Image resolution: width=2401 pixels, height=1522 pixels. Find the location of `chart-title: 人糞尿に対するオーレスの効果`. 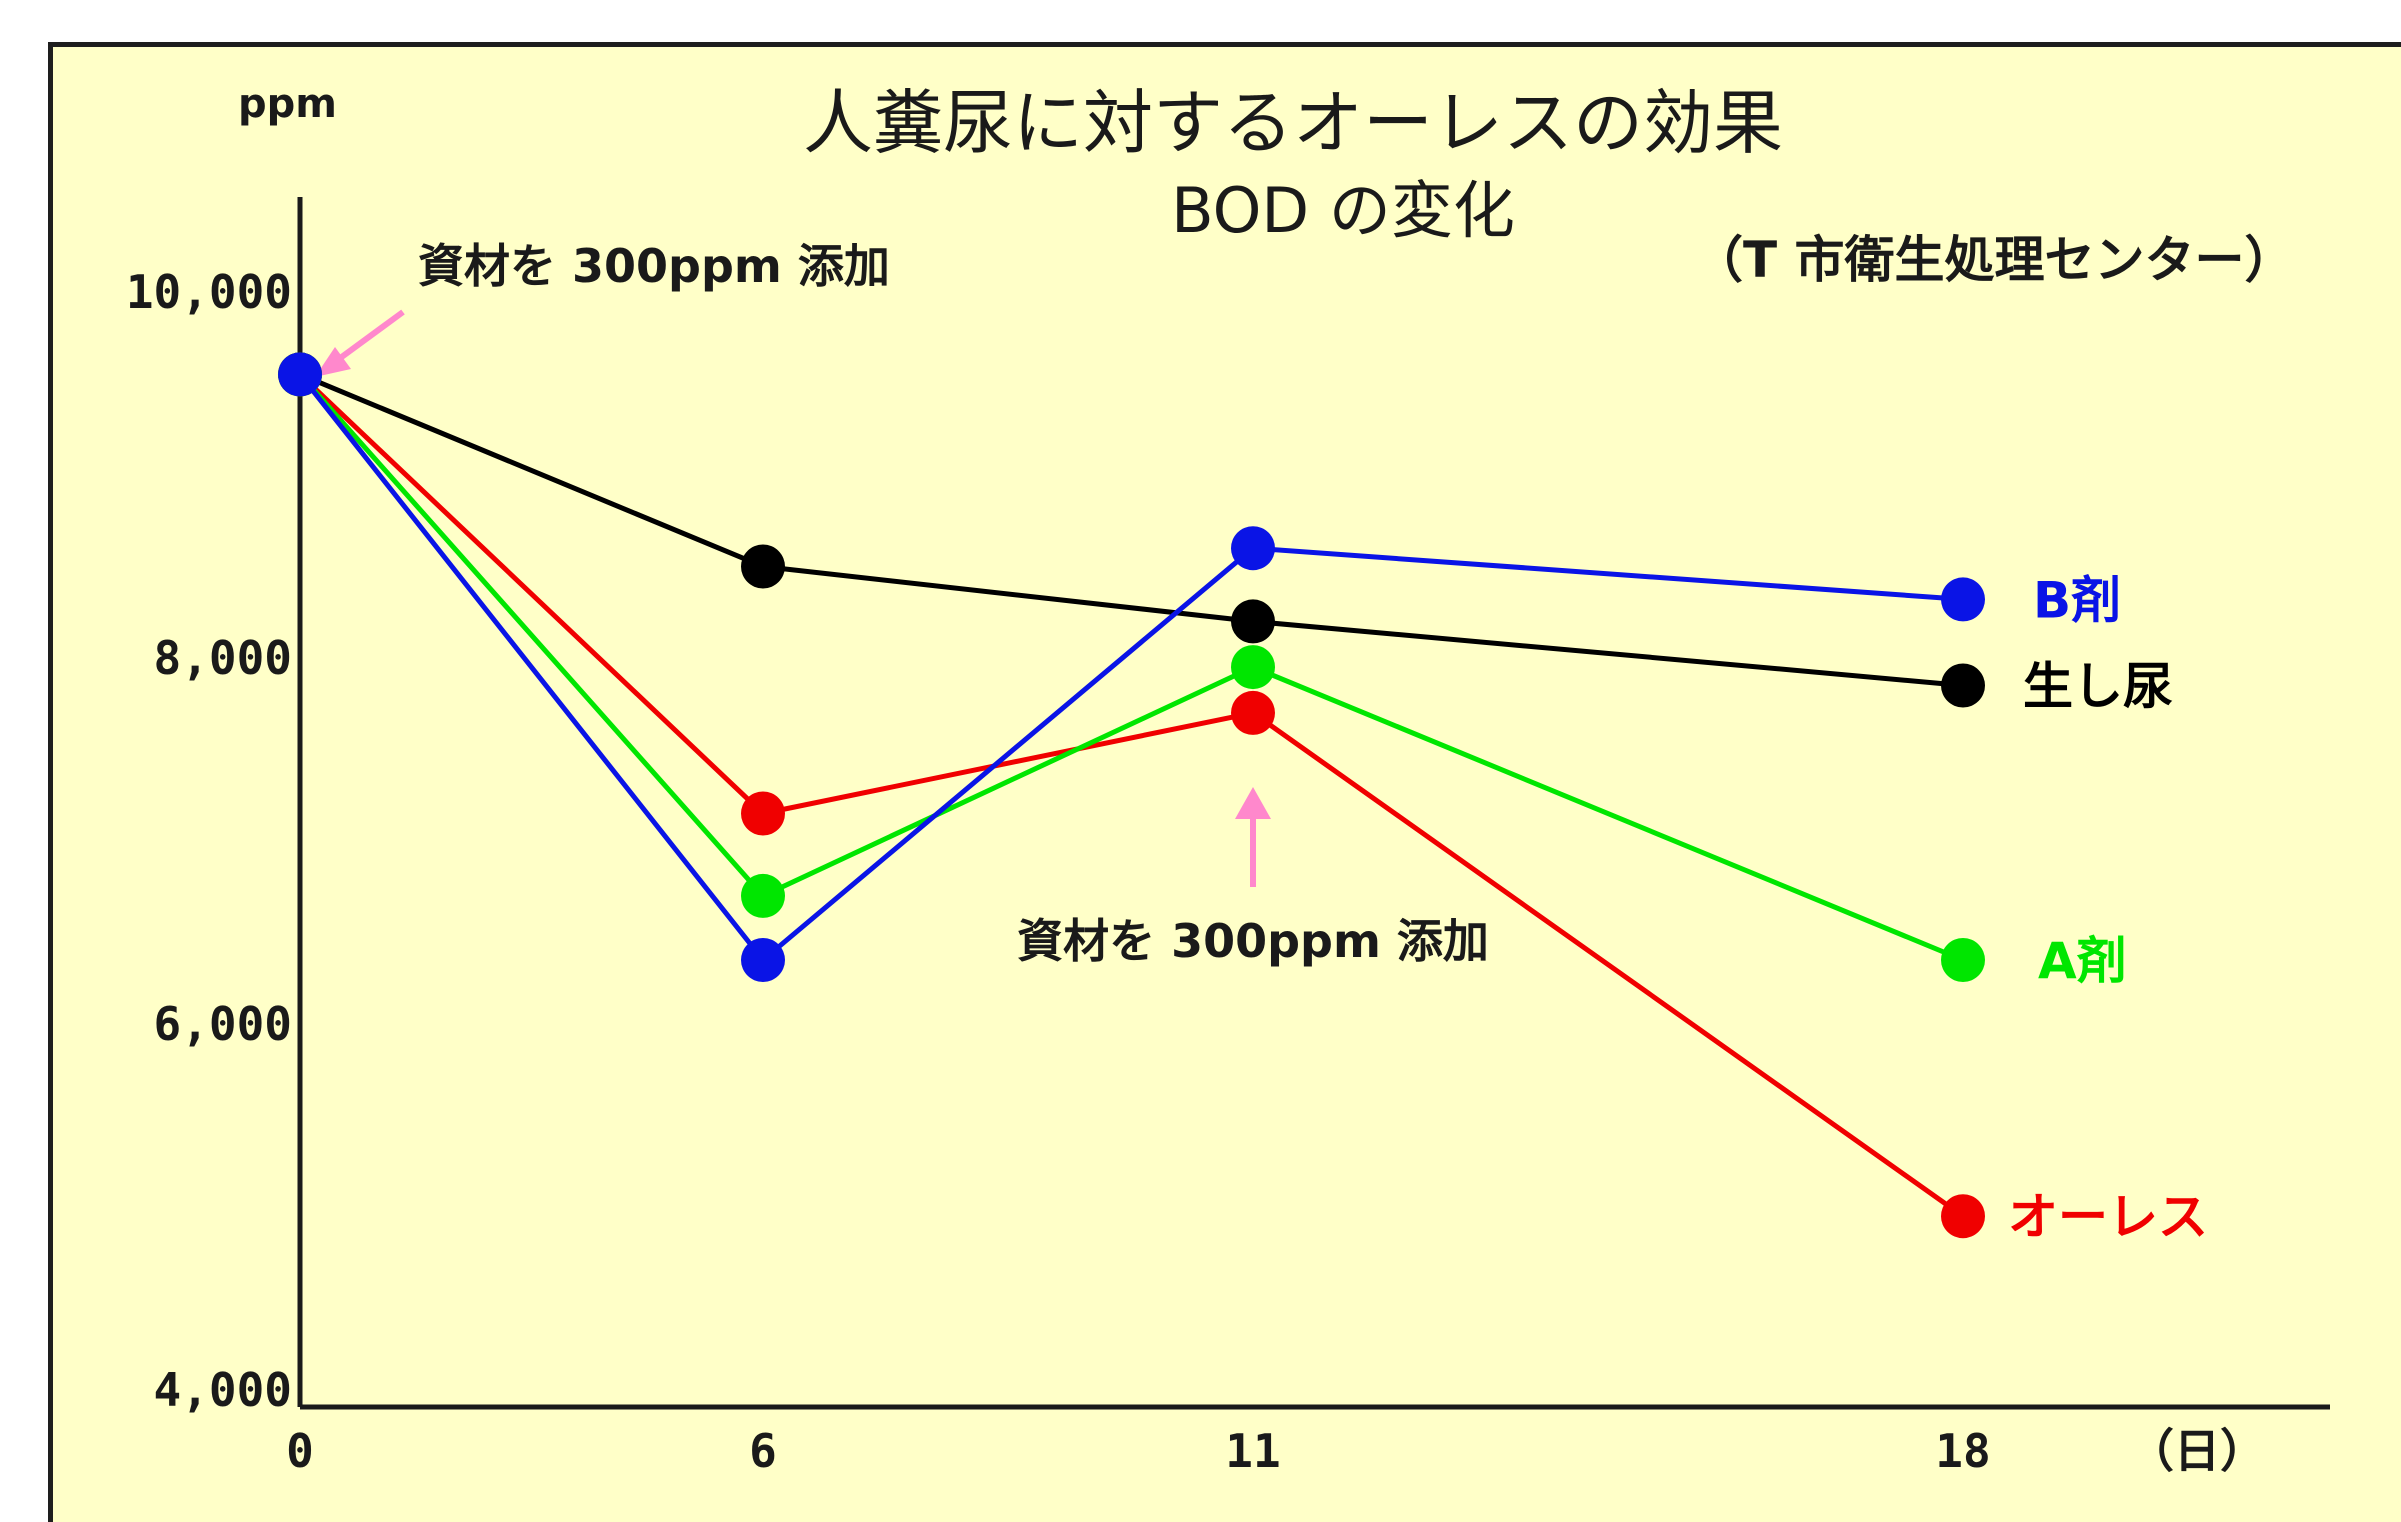

chart-title: 人糞尿に対するオーレスの効果 is located at coordinates (1293, 123).